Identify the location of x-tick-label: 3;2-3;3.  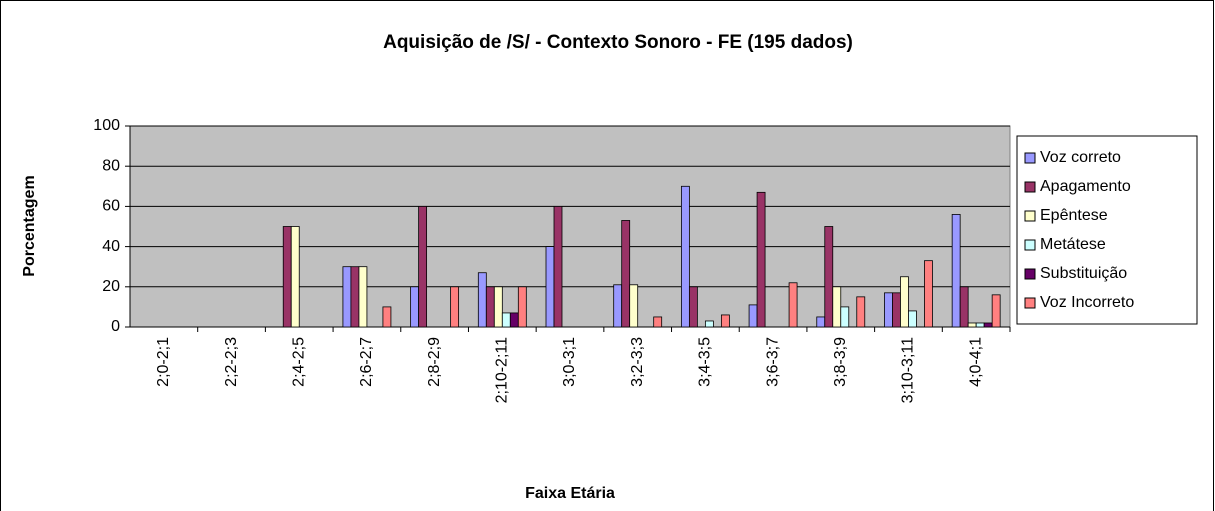
(637, 362).